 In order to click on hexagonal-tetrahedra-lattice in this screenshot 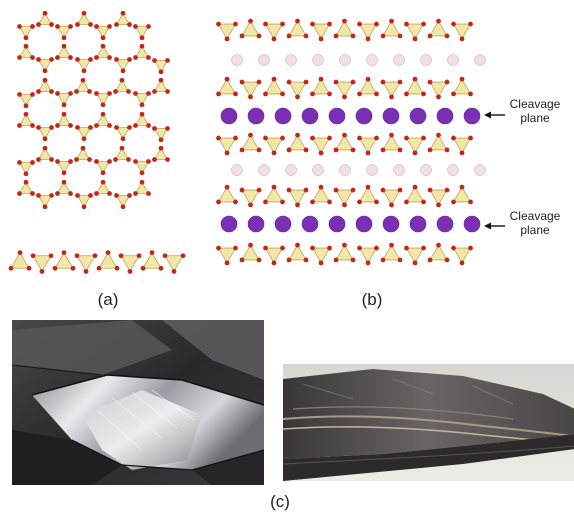, I will do `click(93, 110)`.